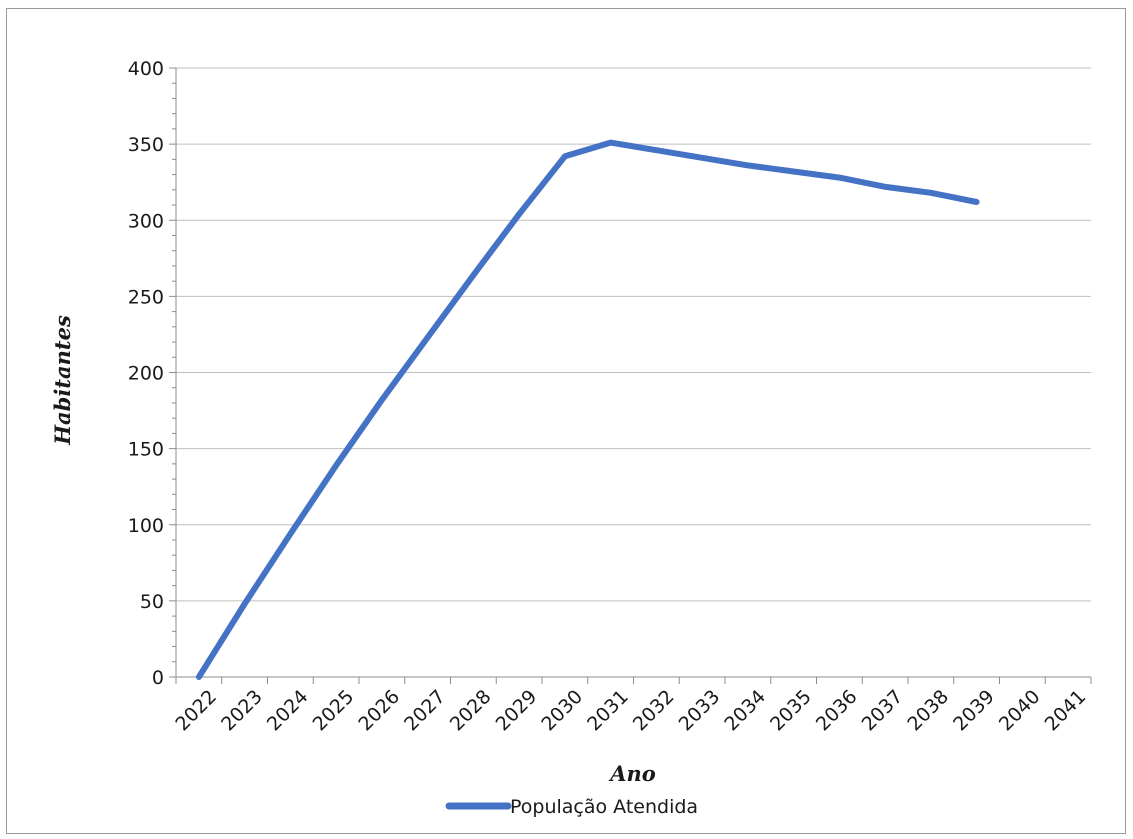 Image resolution: width=1133 pixels, height=839 pixels. What do you see at coordinates (146, 221) in the screenshot?
I see `y-tick-label: 300` at bounding box center [146, 221].